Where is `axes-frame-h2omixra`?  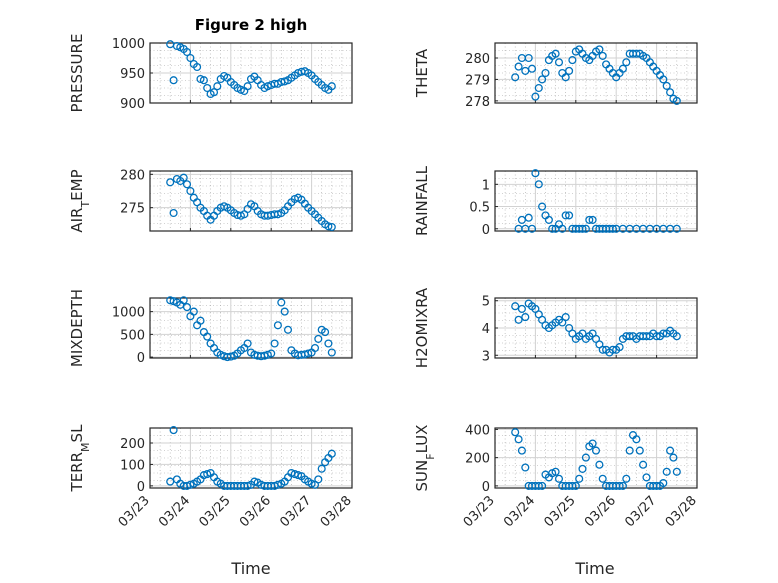
axes-frame-h2omixra is located at coordinates (596, 328).